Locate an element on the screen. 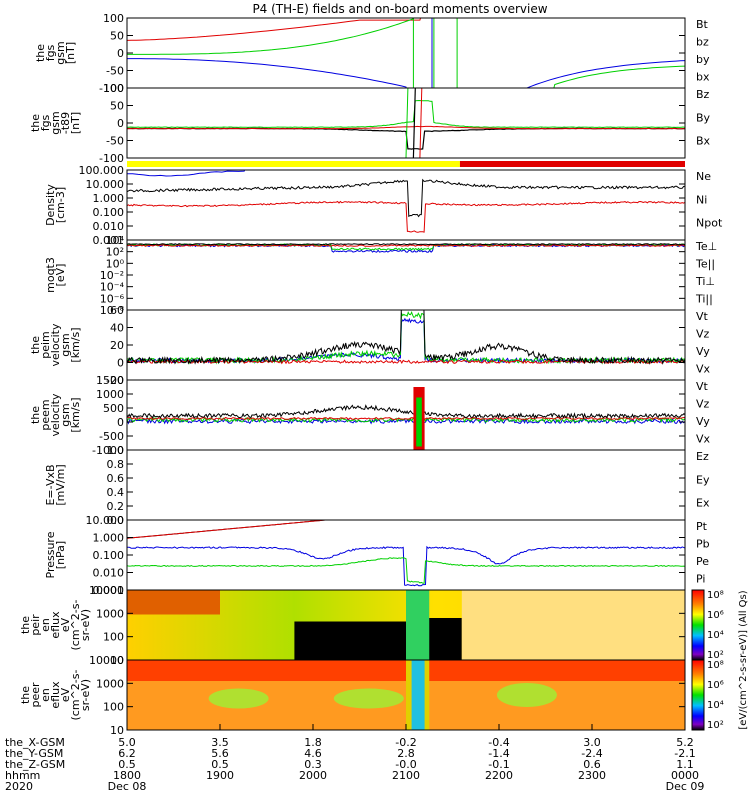 The height and width of the screenshot is (800, 750). legend-Ti⊥: Ti⊥ is located at coordinates (705, 281).